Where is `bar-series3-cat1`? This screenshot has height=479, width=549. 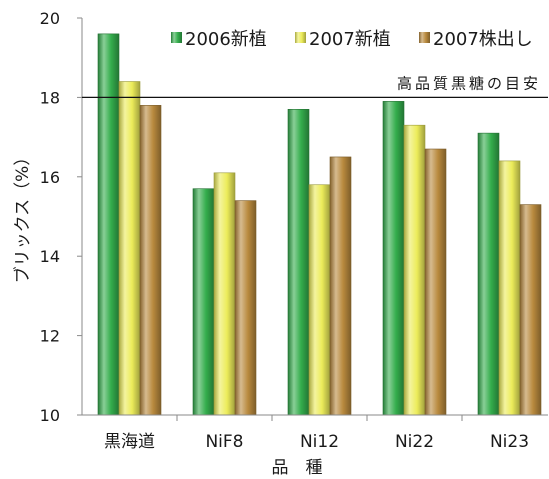
bar-series3-cat1 is located at coordinates (150, 260).